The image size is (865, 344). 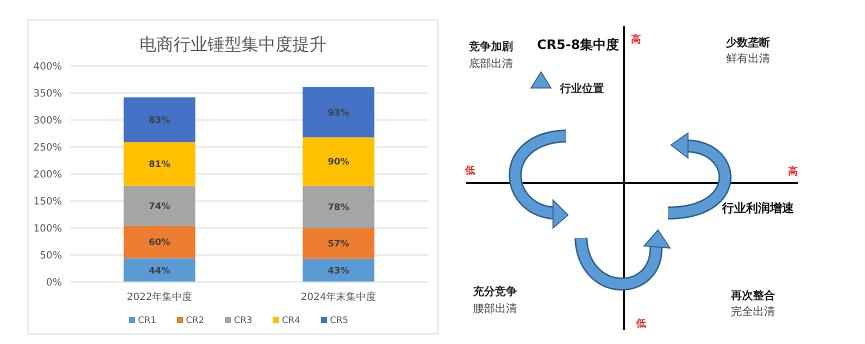 I want to click on data-label: 93%, so click(x=339, y=113).